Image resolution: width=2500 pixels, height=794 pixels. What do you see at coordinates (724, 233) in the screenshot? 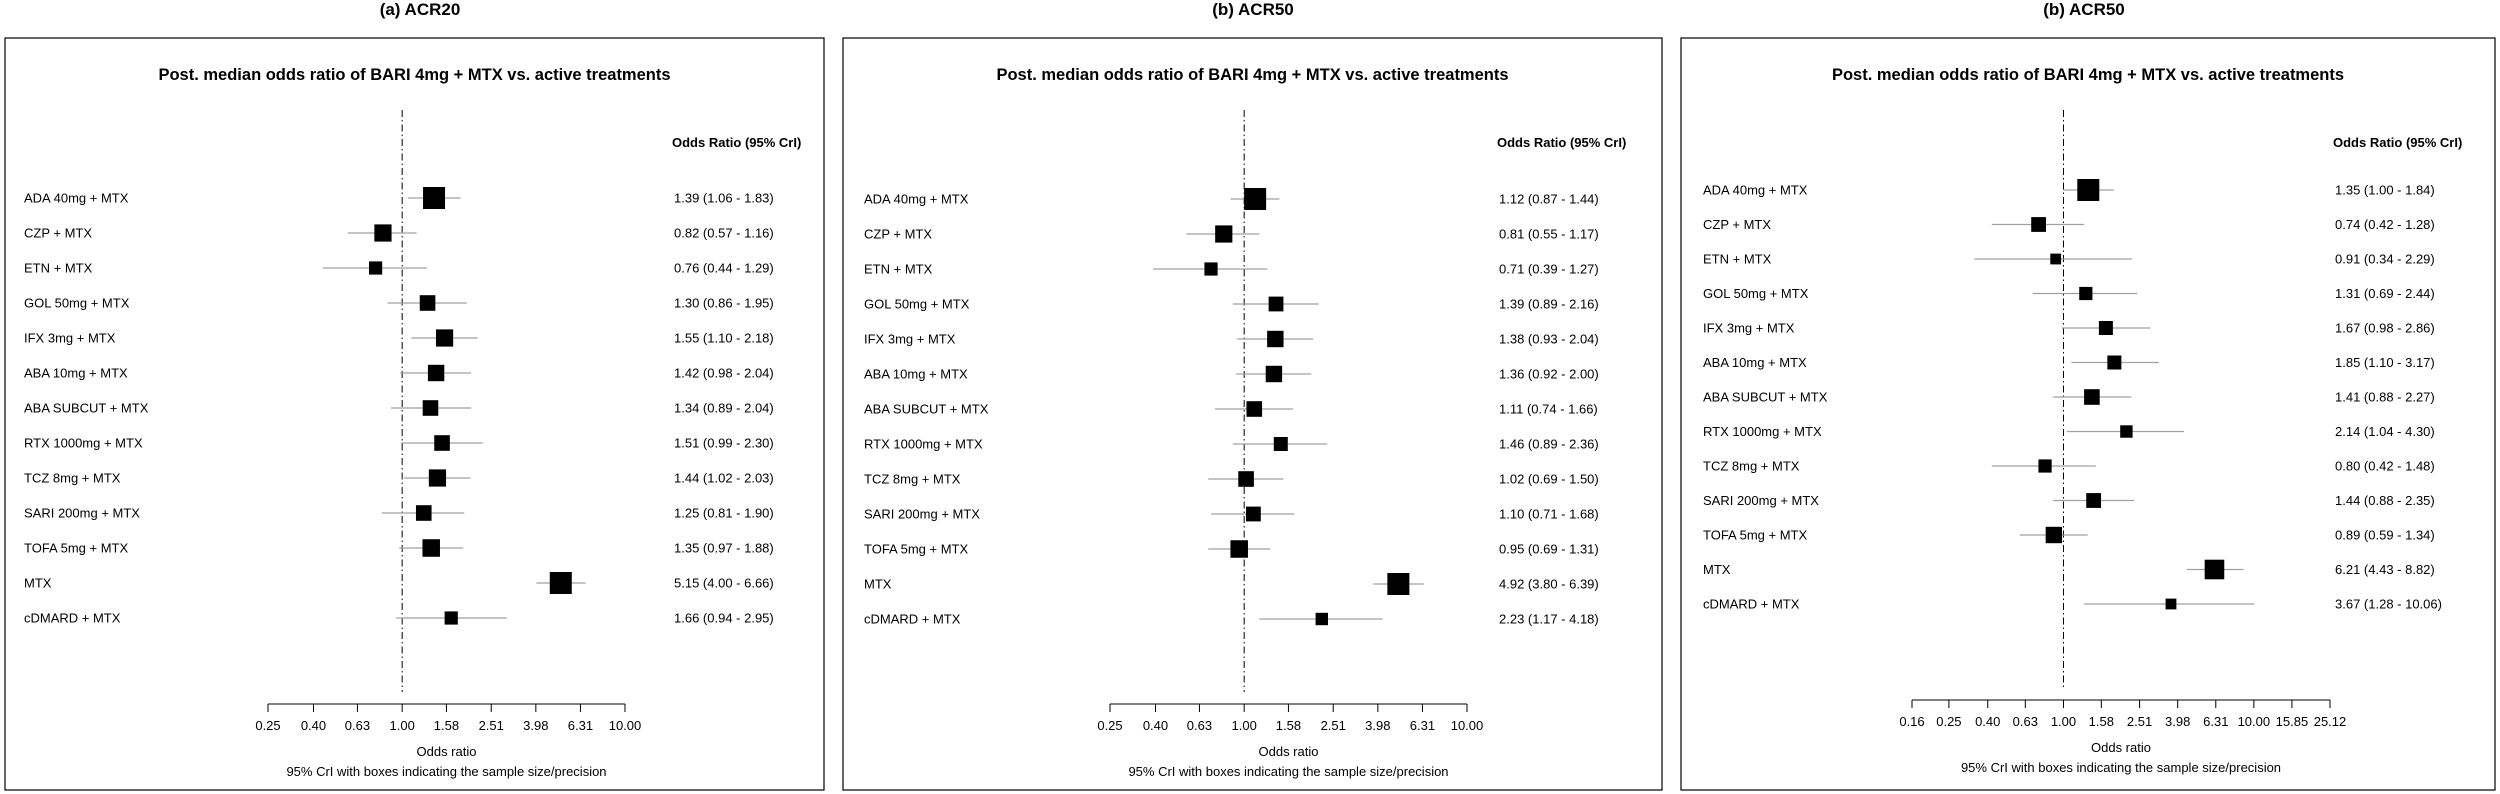
I see `panel-a-ci-value: 0.82 (0.57 - 1.16)` at bounding box center [724, 233].